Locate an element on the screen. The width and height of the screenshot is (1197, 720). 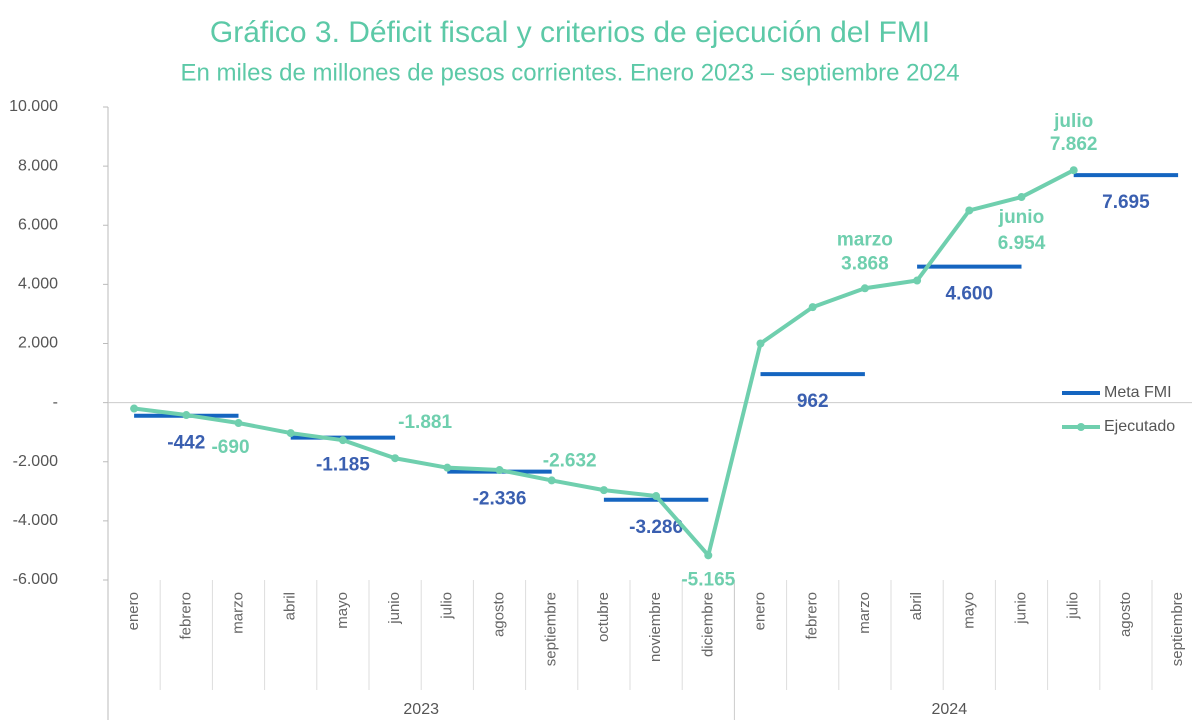
data-label-month: julio is located at coordinates (1073, 121).